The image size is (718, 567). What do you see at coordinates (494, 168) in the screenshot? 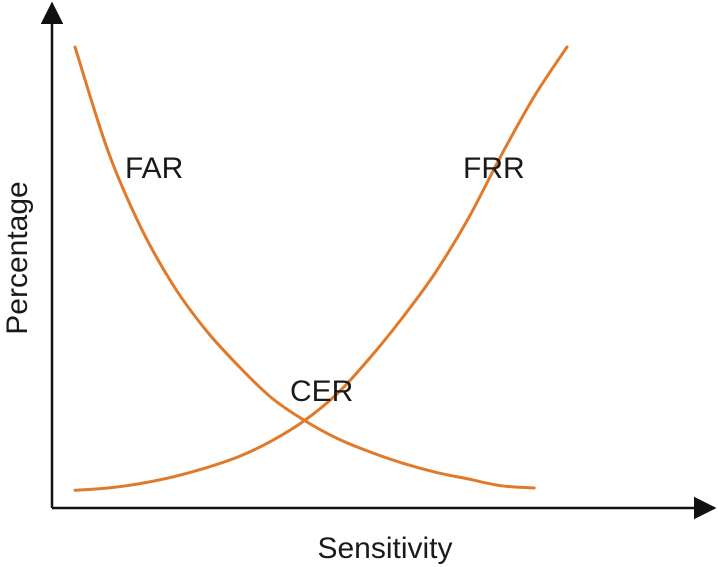
I see `frr-label: FRR` at bounding box center [494, 168].